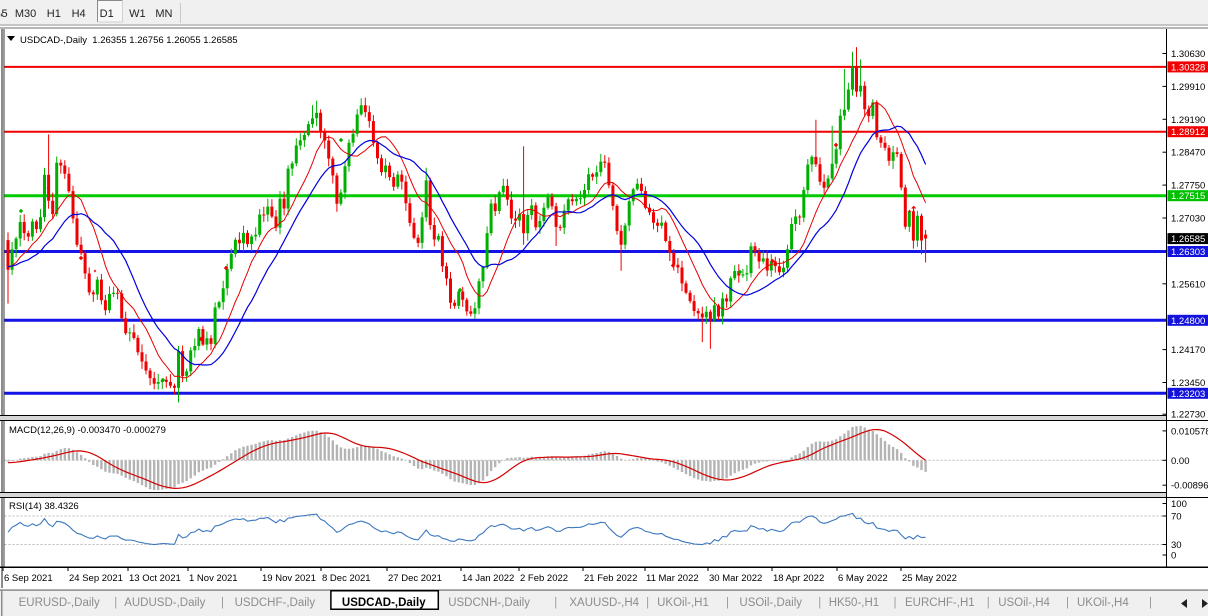 The width and height of the screenshot is (1208, 616). Describe the element at coordinates (1188, 394) in the screenshot. I see `svg-text: 1.23203` at that location.